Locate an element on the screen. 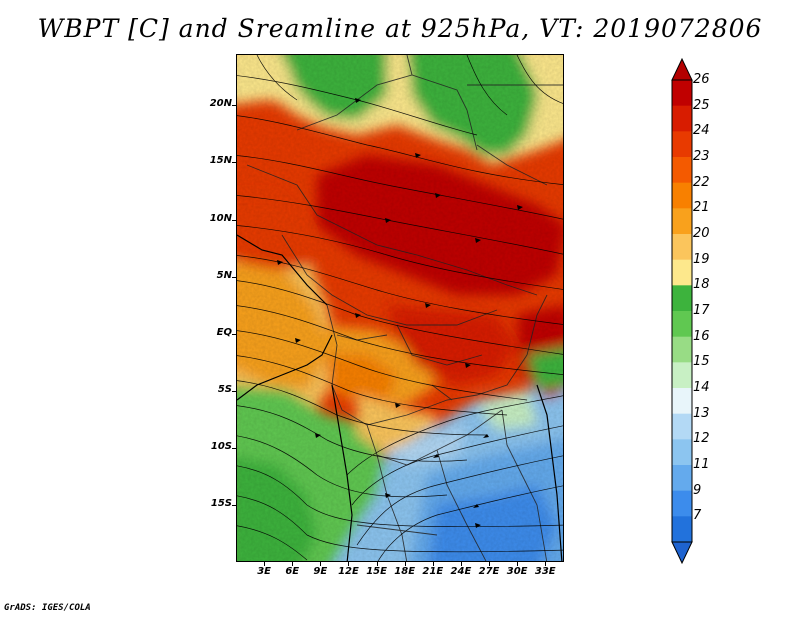 The width and height of the screenshot is (800, 618). lon-tick-label: 6E is located at coordinates (292, 571).